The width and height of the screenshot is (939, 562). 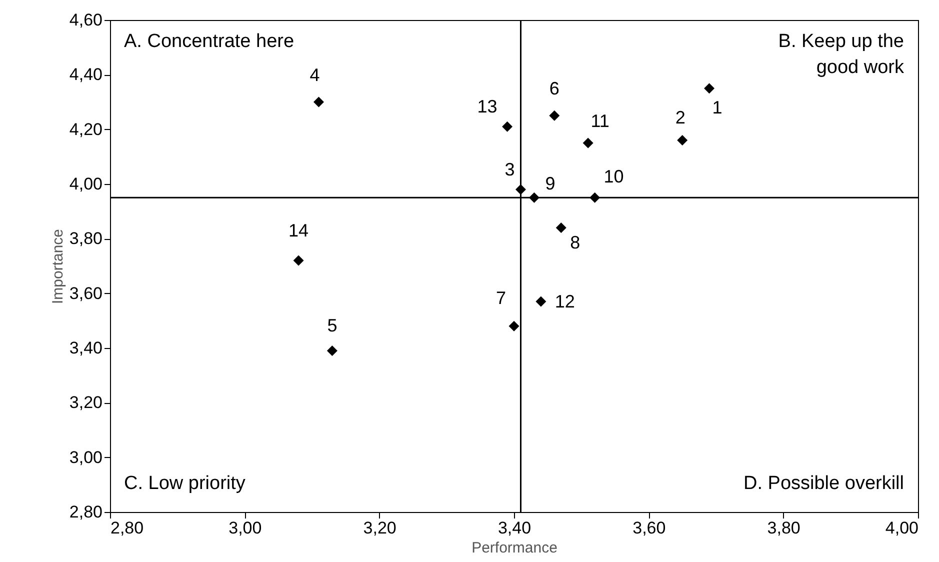 What do you see at coordinates (901, 528) in the screenshot?
I see `x-tick-label: 4,00` at bounding box center [901, 528].